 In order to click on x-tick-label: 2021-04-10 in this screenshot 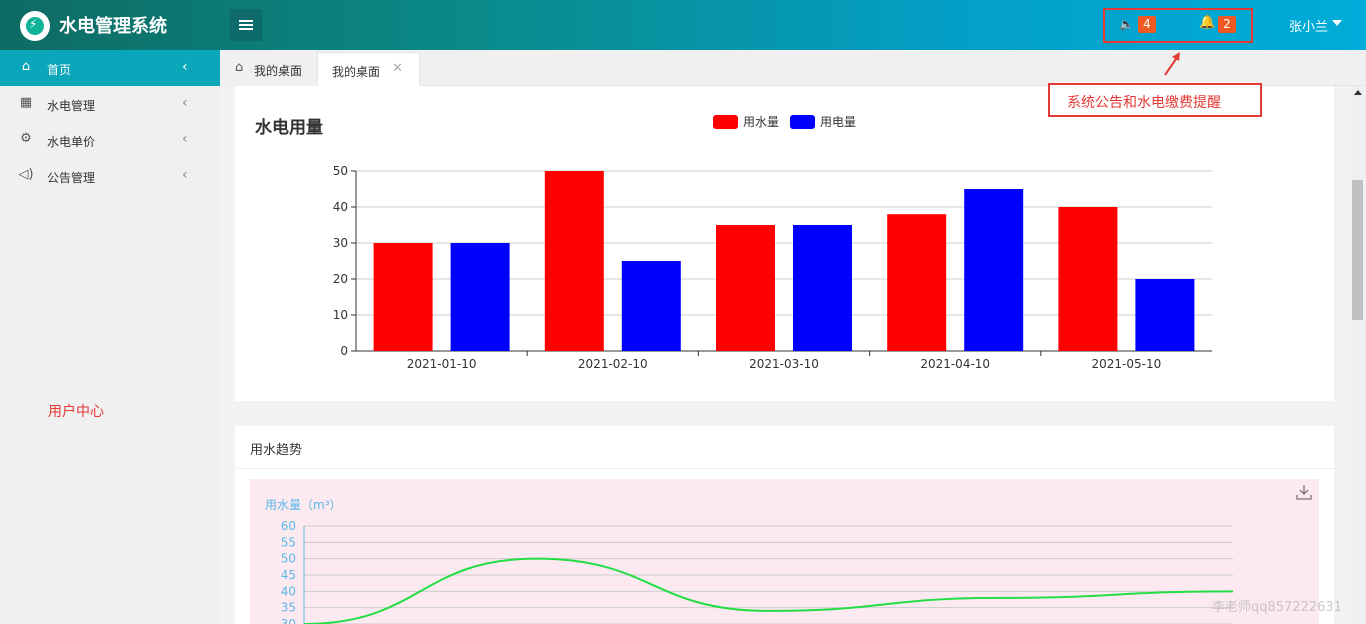, I will do `click(955, 364)`.